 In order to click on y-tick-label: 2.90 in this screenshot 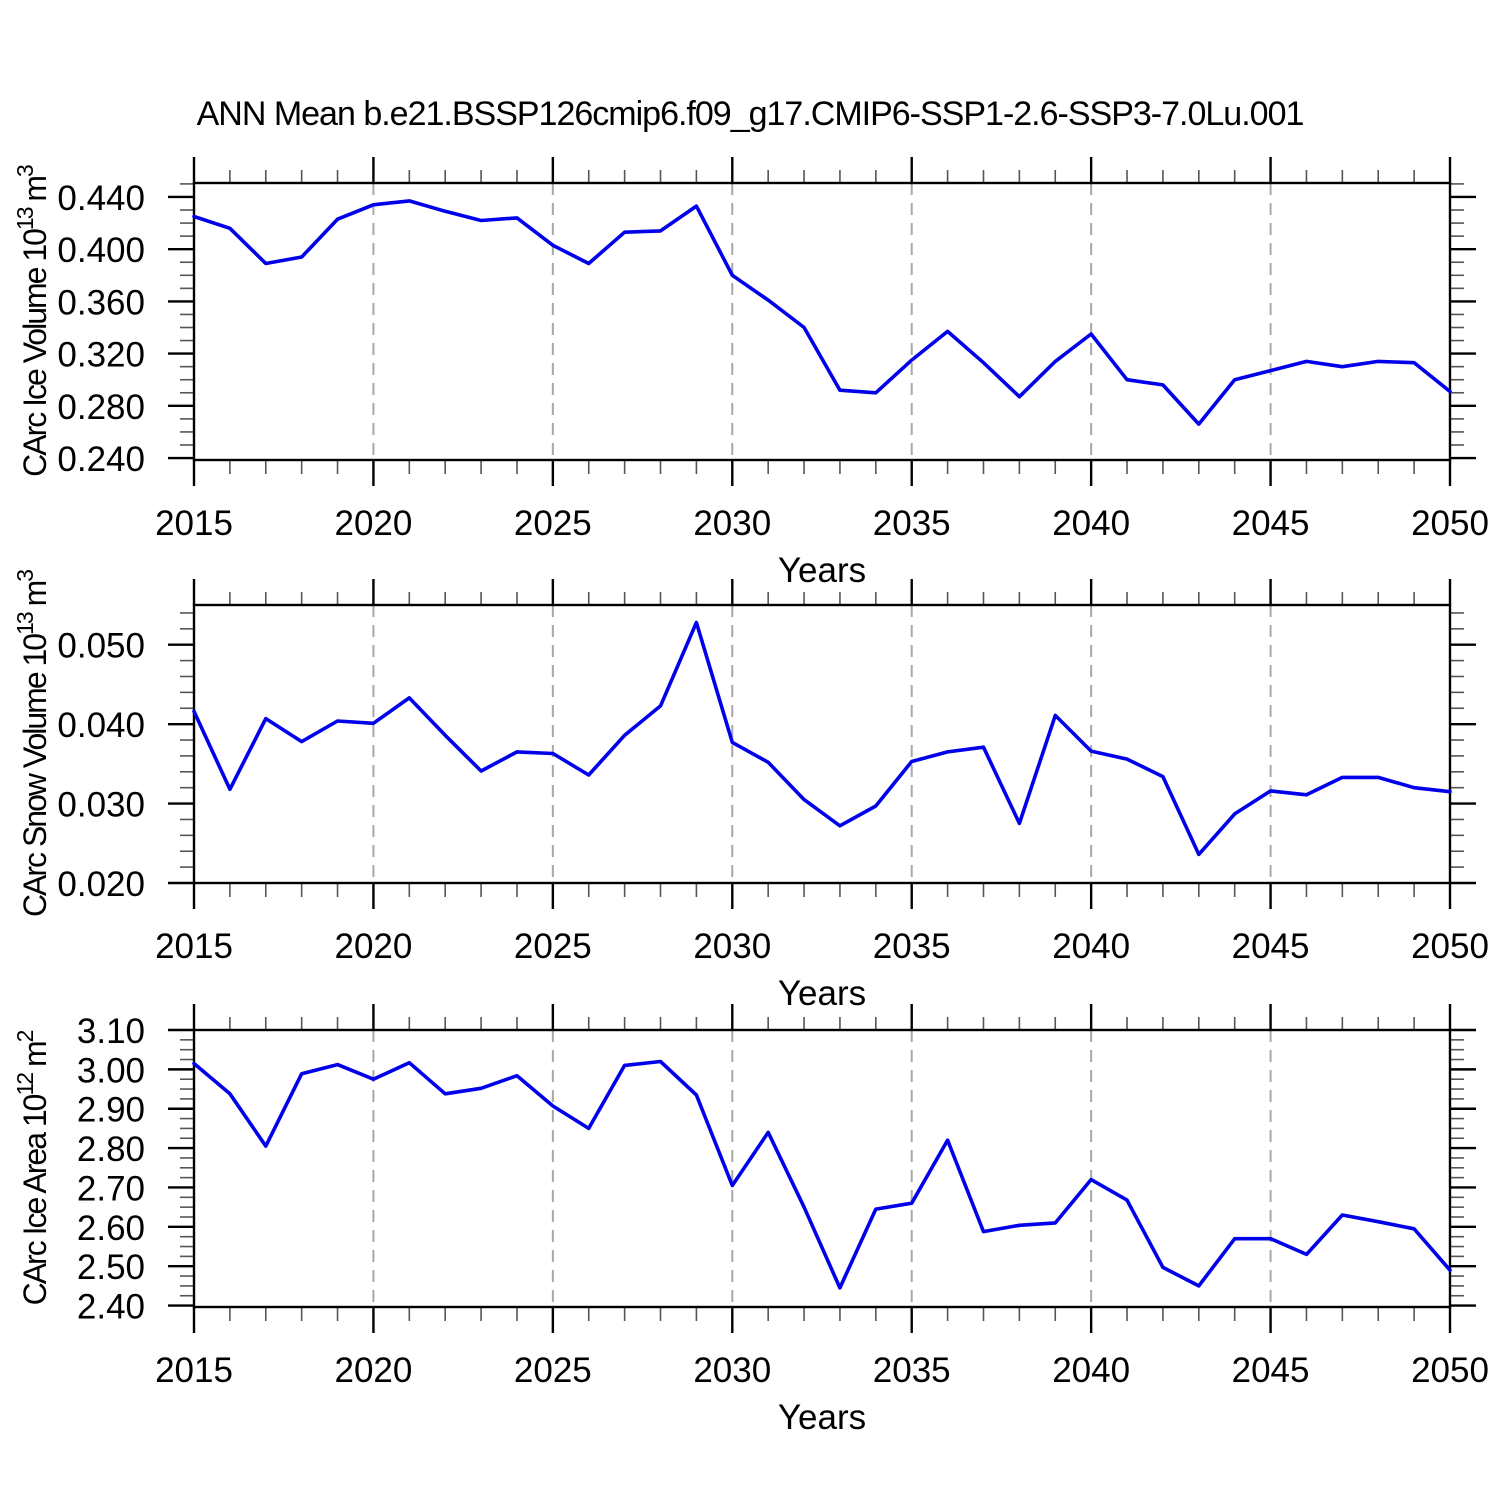, I will do `click(111, 1110)`.